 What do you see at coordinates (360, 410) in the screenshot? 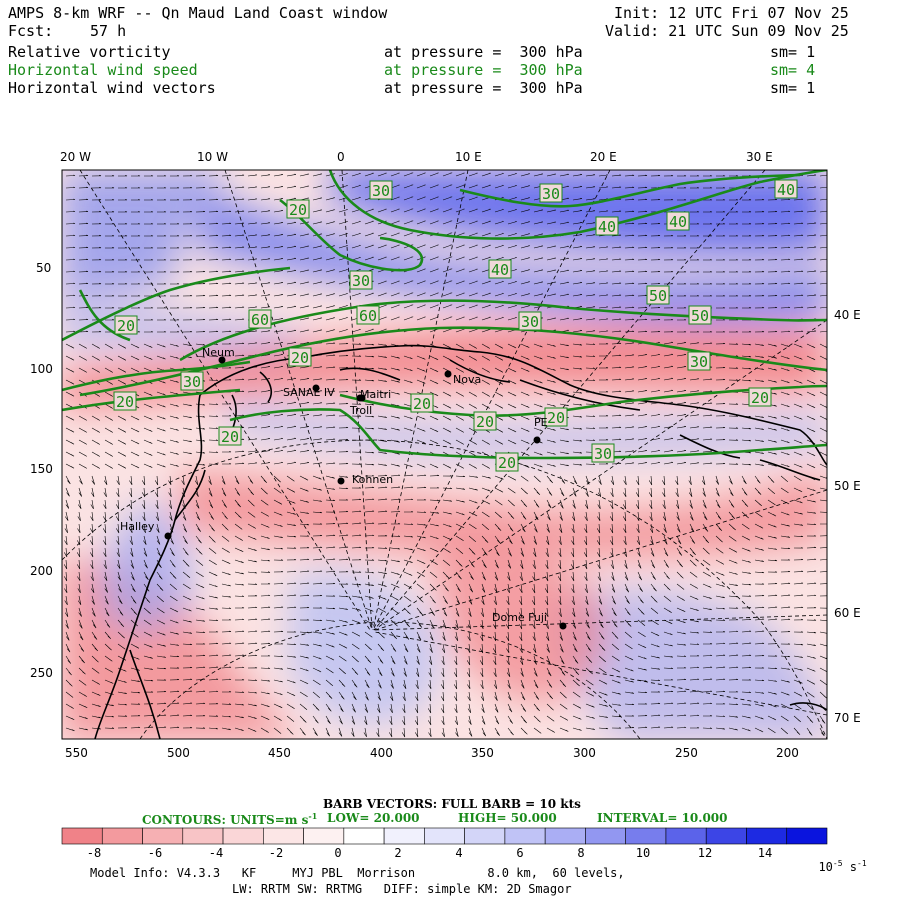
I see `station-label: Troll` at bounding box center [360, 410].